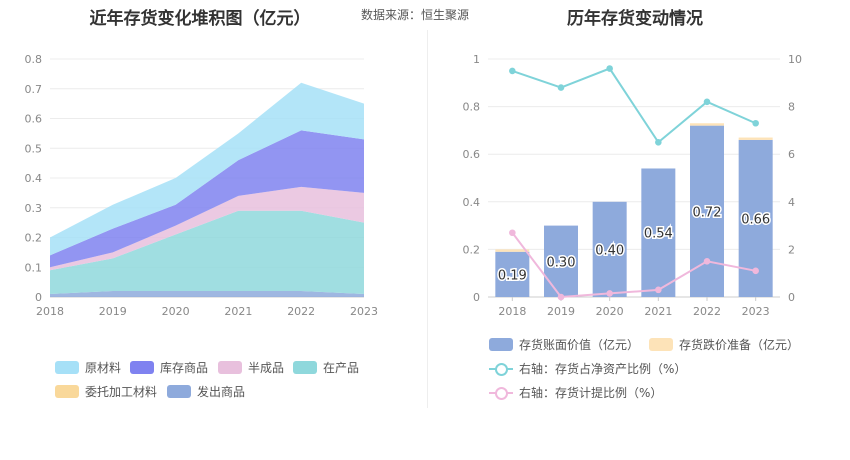 The image size is (850, 460). Describe the element at coordinates (184, 368) in the screenshot. I see `legend-label: 库存商品` at that location.